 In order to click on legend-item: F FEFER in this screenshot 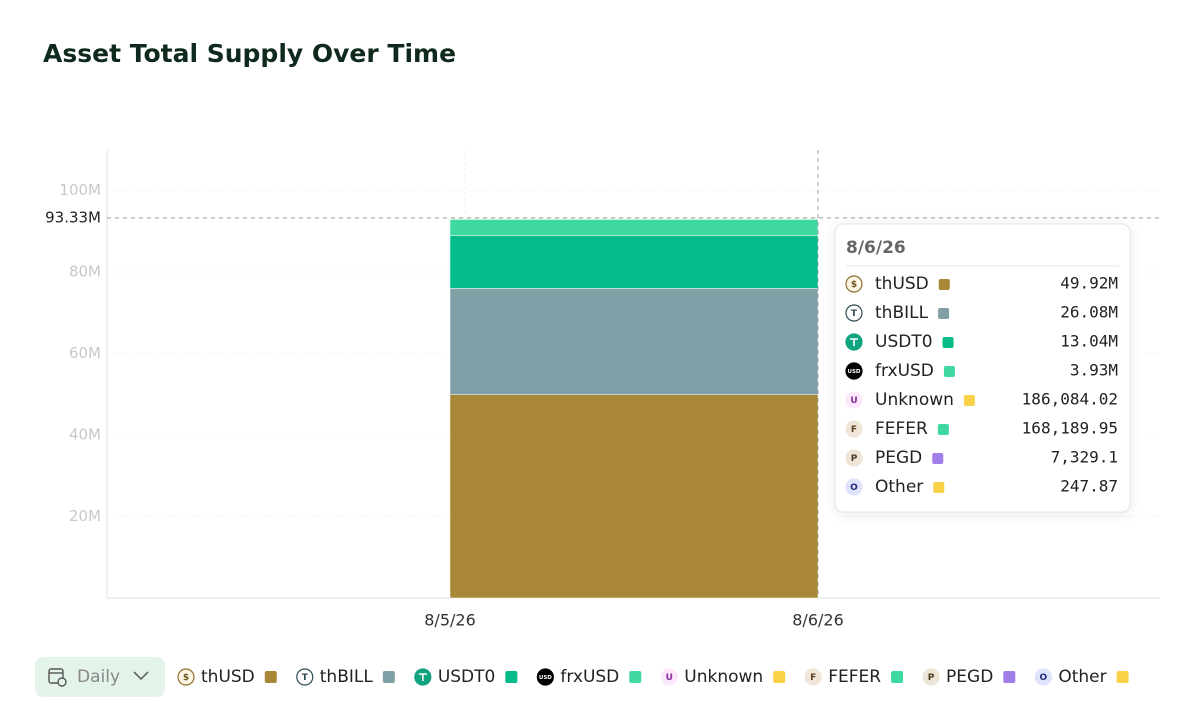, I will do `click(854, 677)`.